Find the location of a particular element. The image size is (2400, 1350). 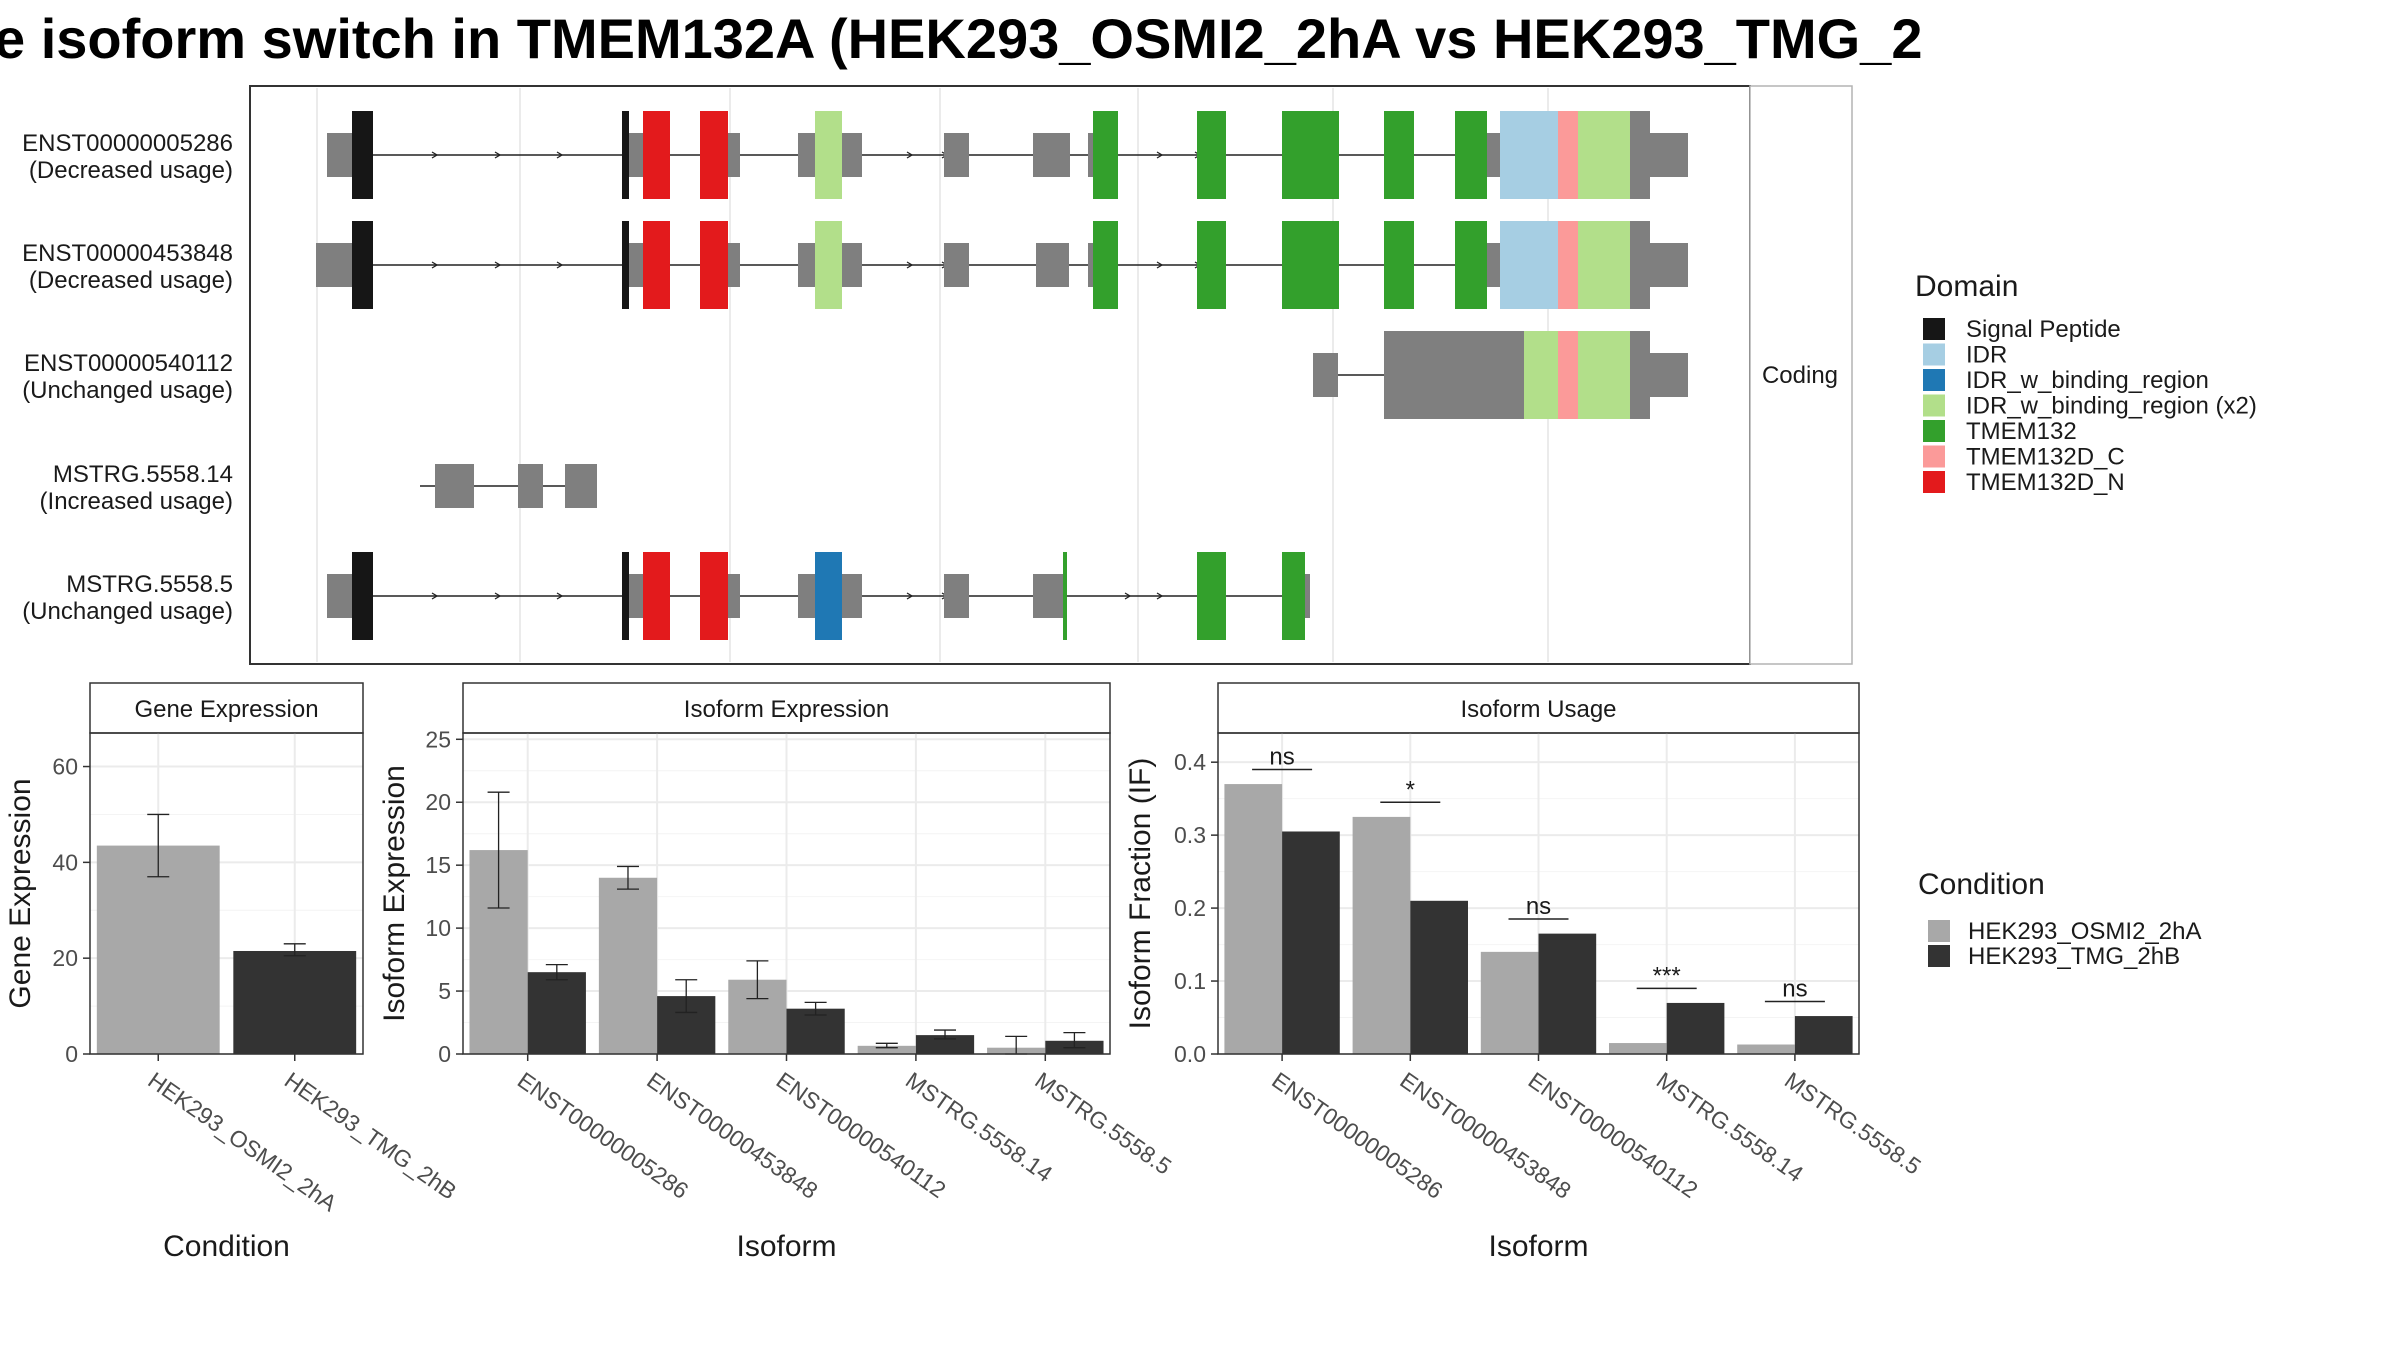

transcript-label: MSTRG.5558.5 is located at coordinates (149, 584).